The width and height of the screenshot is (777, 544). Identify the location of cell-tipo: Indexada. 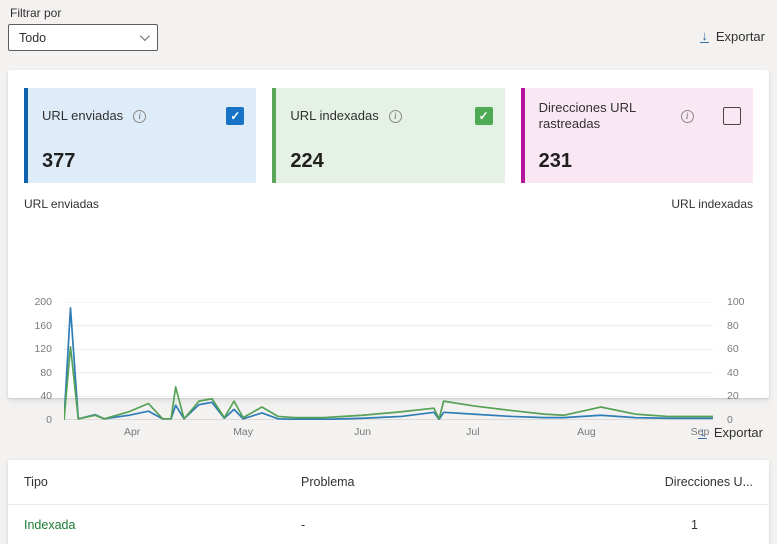
(50, 525).